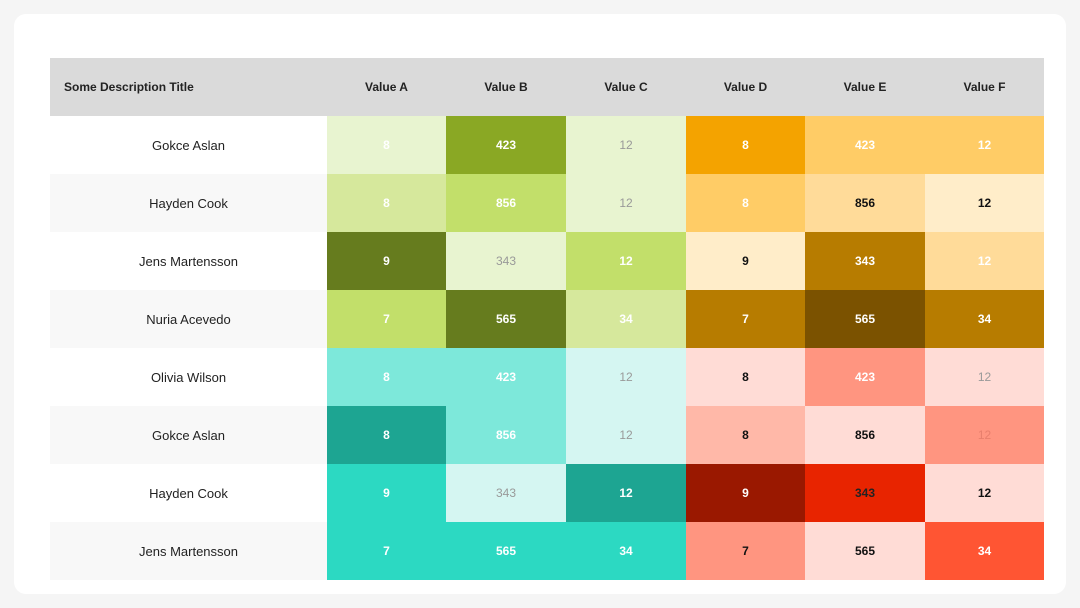 This screenshot has height=608, width=1080. Describe the element at coordinates (506, 87) in the screenshot. I see `column-header-value-b: Value B` at that location.